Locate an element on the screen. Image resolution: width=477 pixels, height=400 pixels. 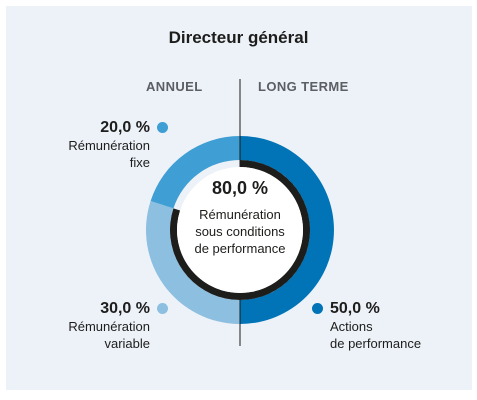
column-header-annual: ANNUEL is located at coordinates (174, 86).